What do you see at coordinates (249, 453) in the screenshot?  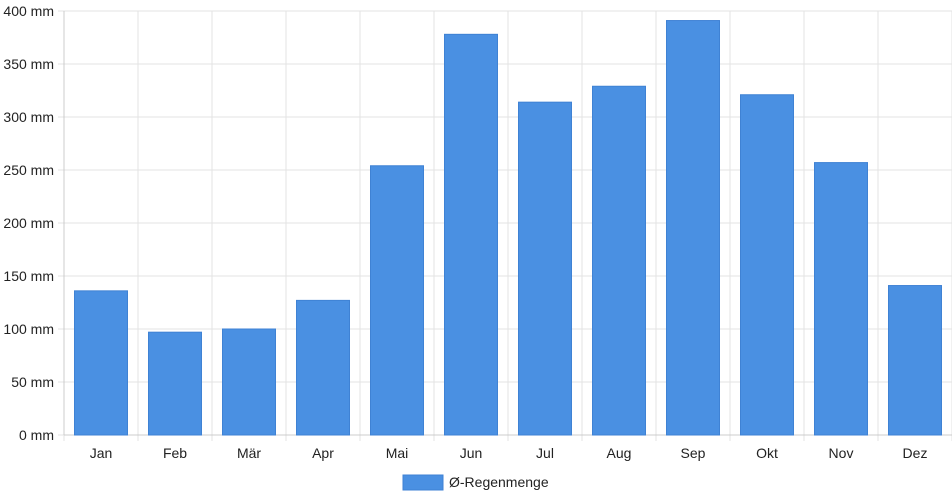 I see `x-tick-label: Mär` at bounding box center [249, 453].